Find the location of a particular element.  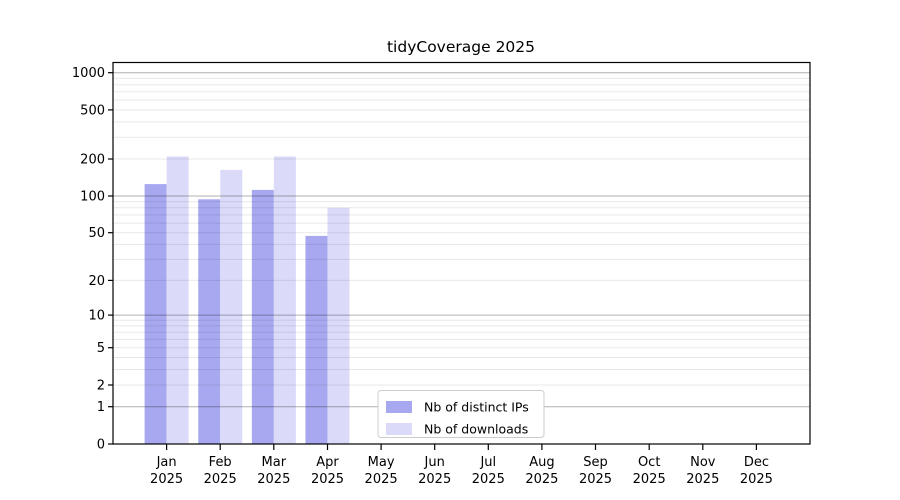

x-tick-label-month-jul: Jul is located at coordinates (487, 462).